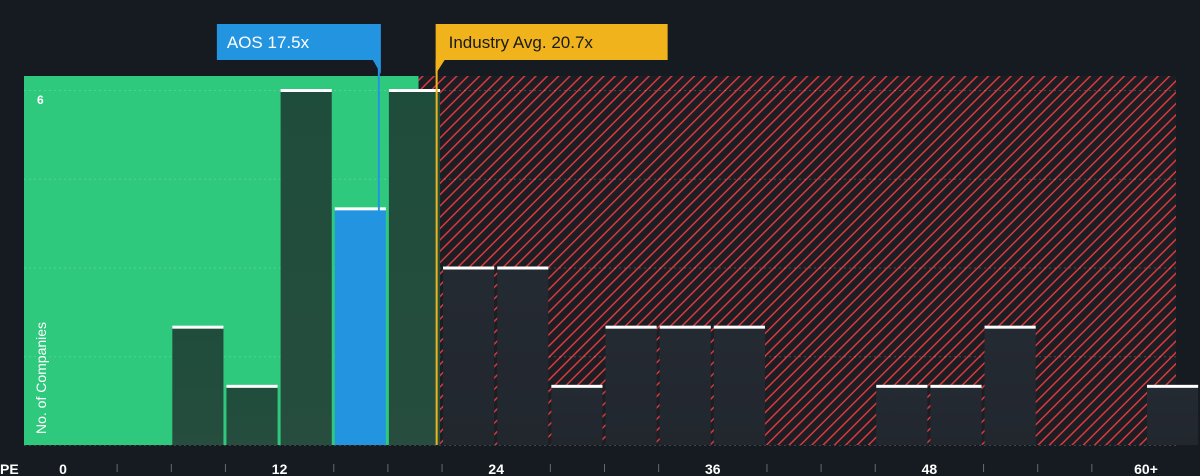 The image size is (1200, 476). I want to click on y-tick-label: 6, so click(40, 100).